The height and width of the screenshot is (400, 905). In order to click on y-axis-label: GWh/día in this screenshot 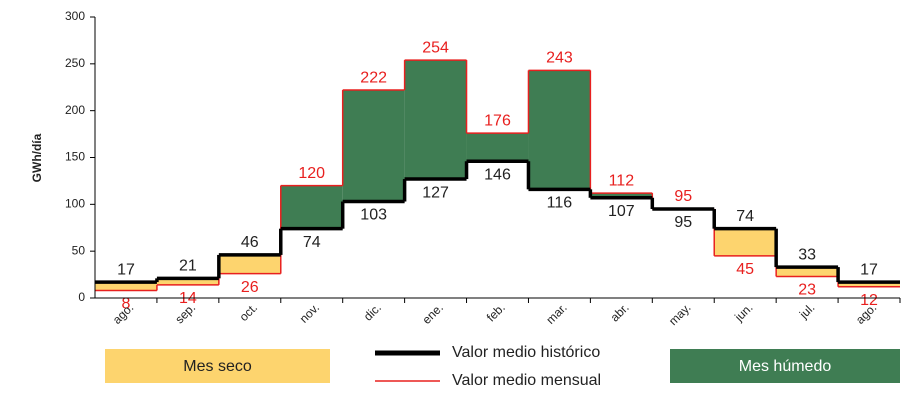, I will do `click(37, 157)`.